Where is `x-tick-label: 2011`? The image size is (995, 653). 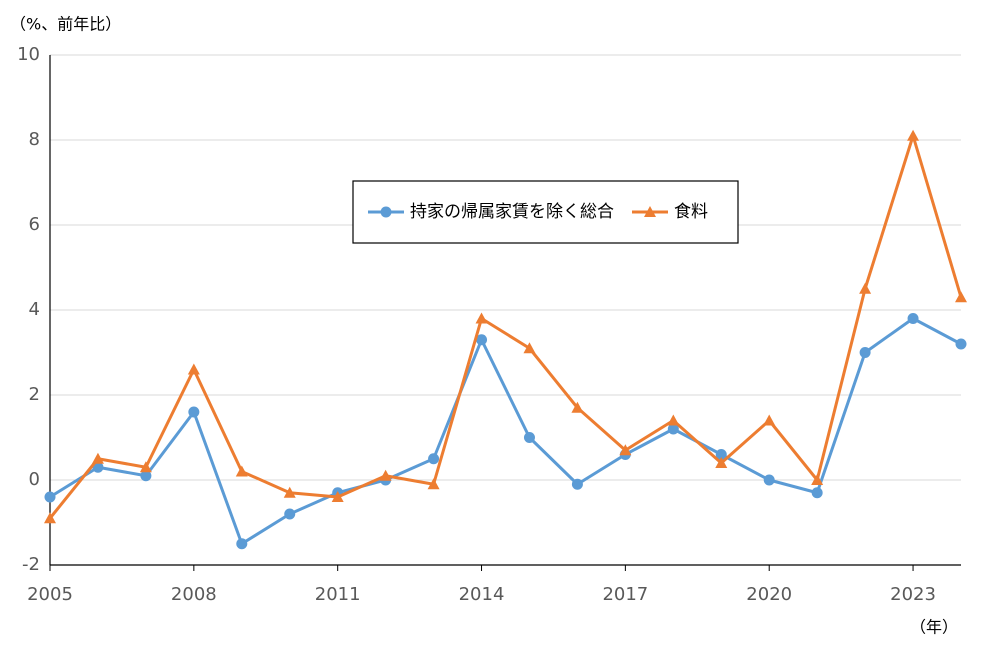
x-tick-label: 2011 is located at coordinates (338, 594).